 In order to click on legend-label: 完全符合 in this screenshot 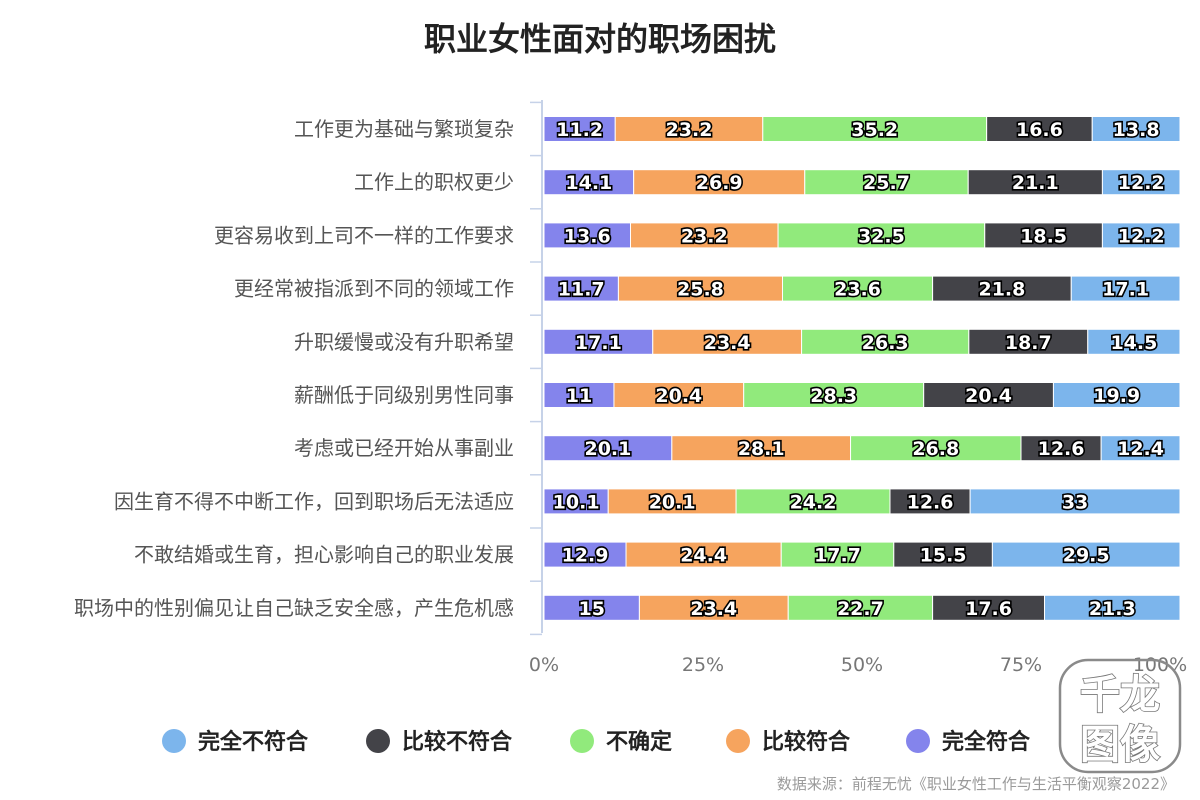, I will do `click(986, 742)`.